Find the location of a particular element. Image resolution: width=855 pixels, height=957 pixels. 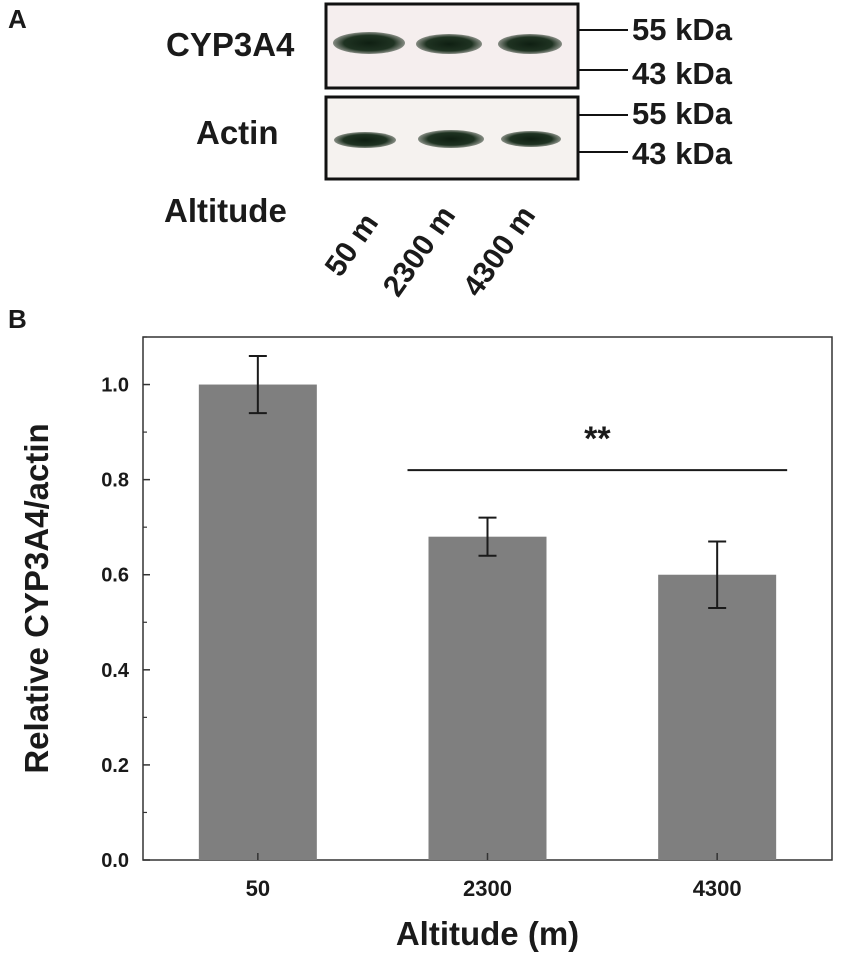

cyp3a4-band-lane2 is located at coordinates (449, 44).